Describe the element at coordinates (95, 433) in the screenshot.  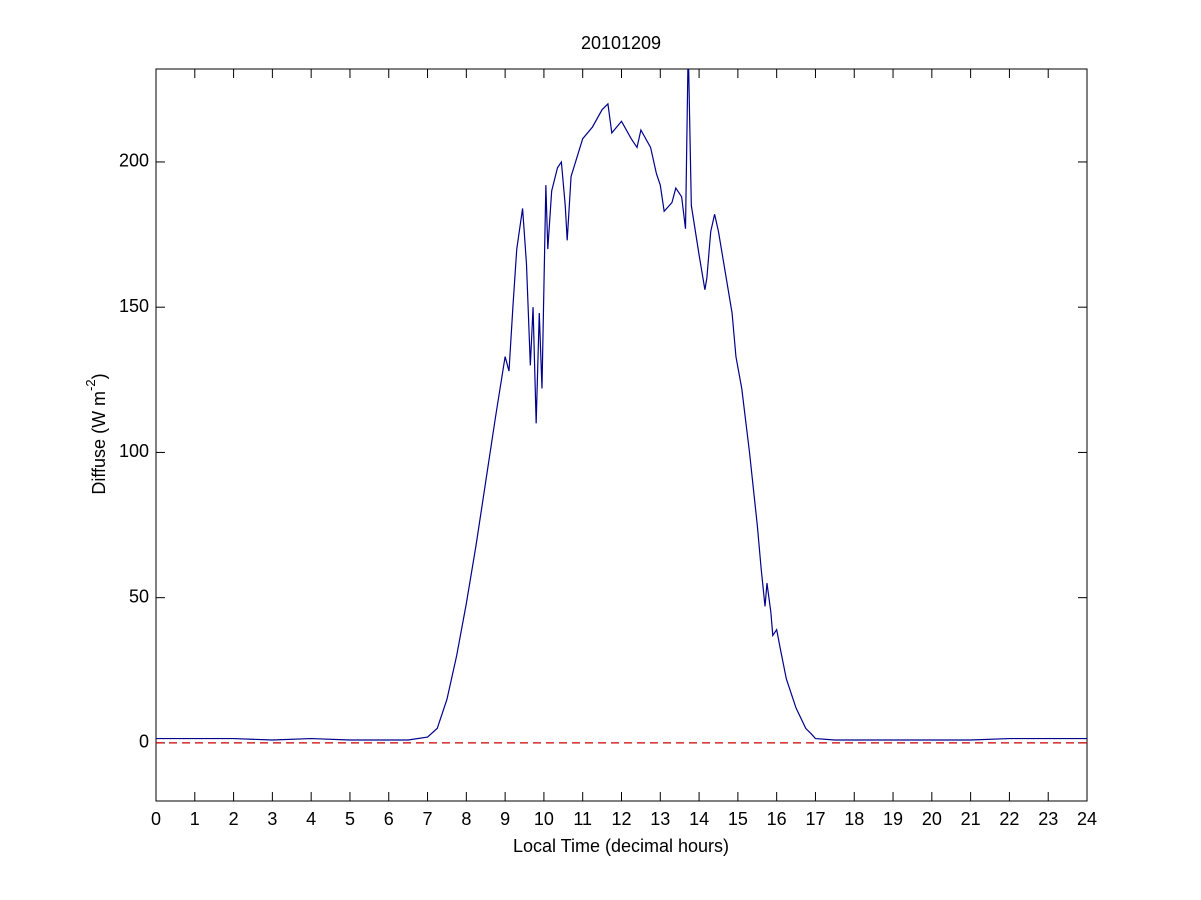
I see `y-axis-label: Diffuse (W m-2)` at that location.